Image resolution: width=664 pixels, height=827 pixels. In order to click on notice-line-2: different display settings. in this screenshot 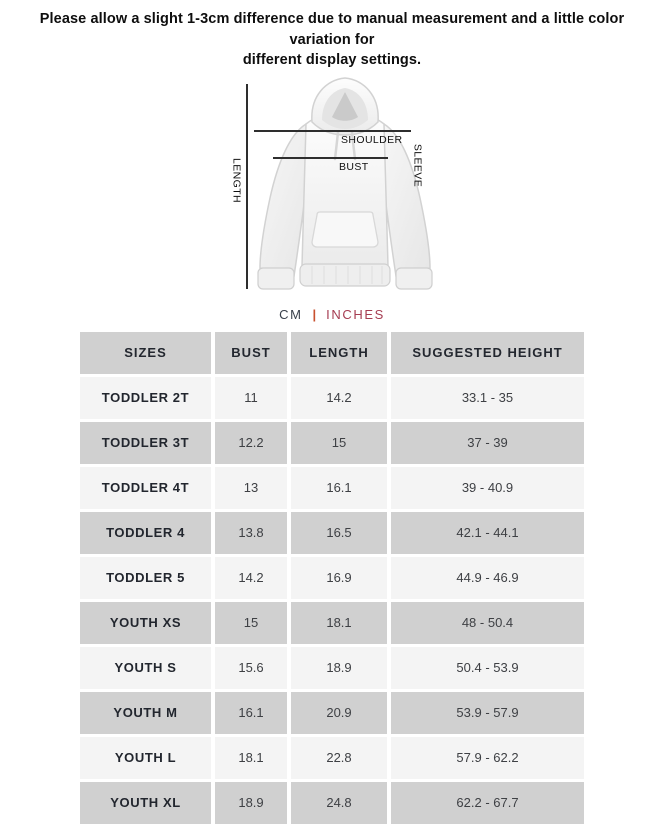, I will do `click(332, 60)`.